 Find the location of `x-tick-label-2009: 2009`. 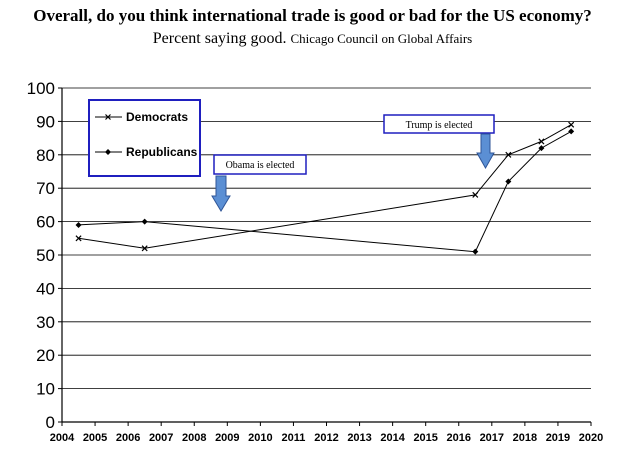

x-tick-label-2009: 2009 is located at coordinates (227, 438).